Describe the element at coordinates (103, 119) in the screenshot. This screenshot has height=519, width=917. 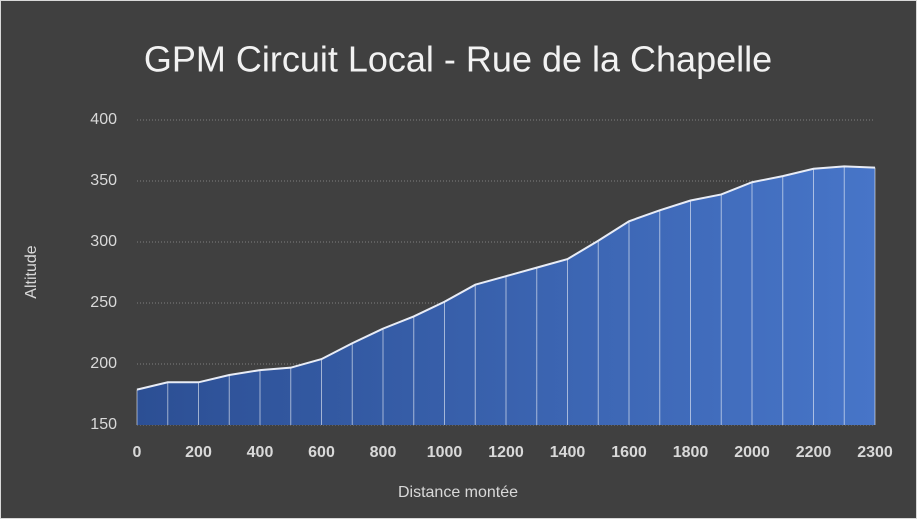
I see `y-tick-label: 400` at that location.